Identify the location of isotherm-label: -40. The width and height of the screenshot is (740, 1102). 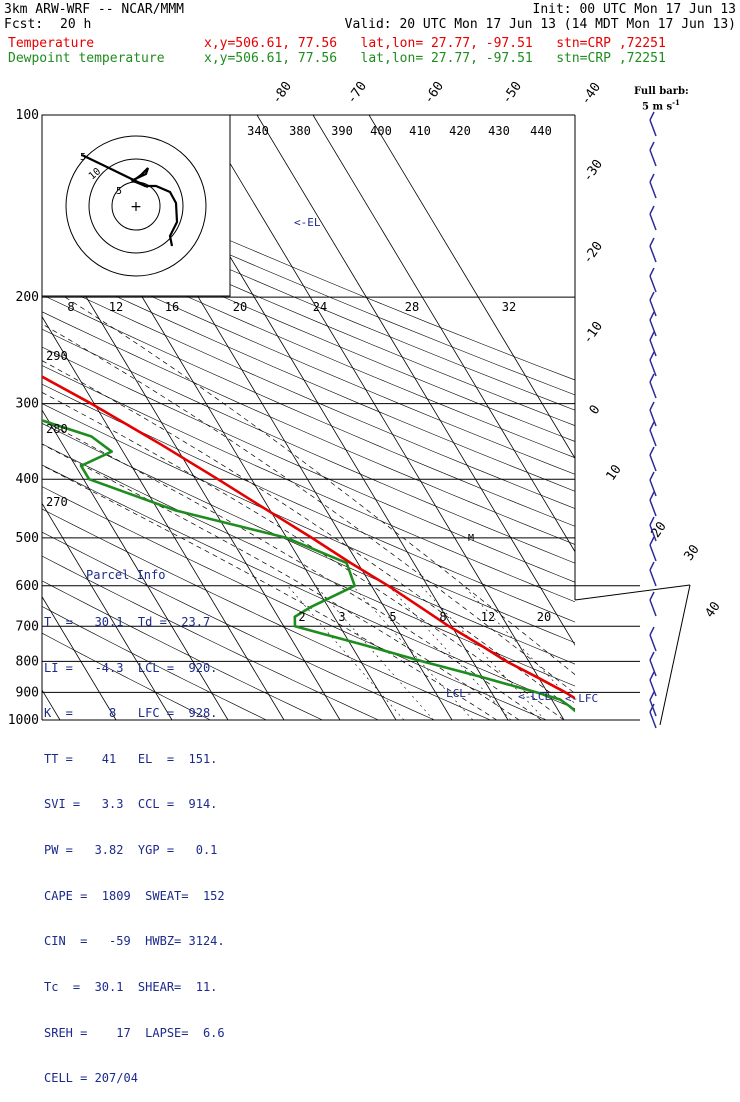
(591, 94).